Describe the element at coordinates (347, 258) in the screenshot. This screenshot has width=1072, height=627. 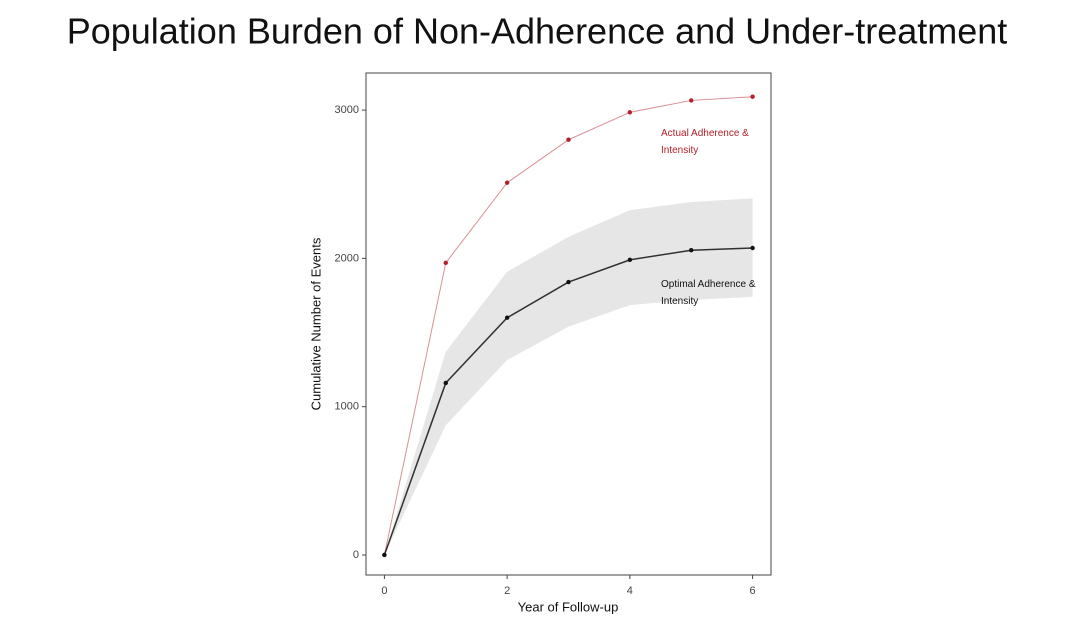
I see `y-tick-label: 2000` at that location.